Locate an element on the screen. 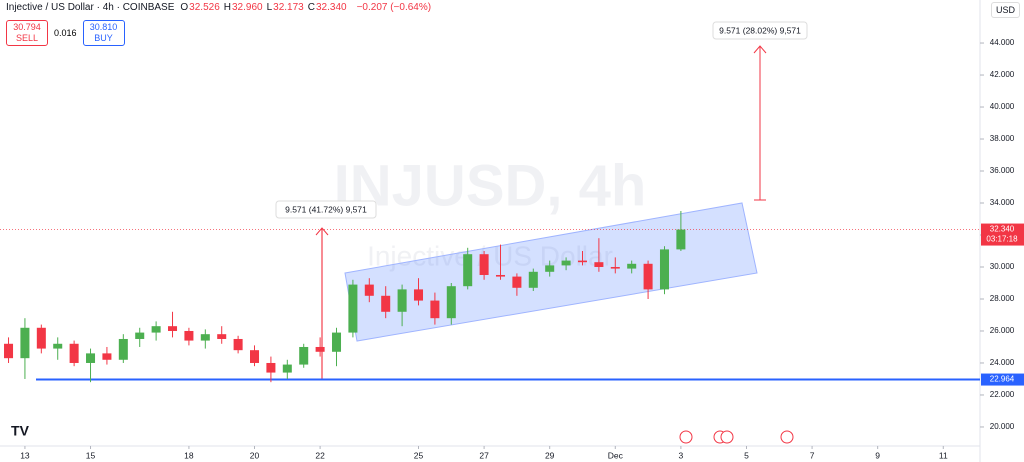 This screenshot has height=462, width=1024. ohlc-label: O is located at coordinates (184, 7).